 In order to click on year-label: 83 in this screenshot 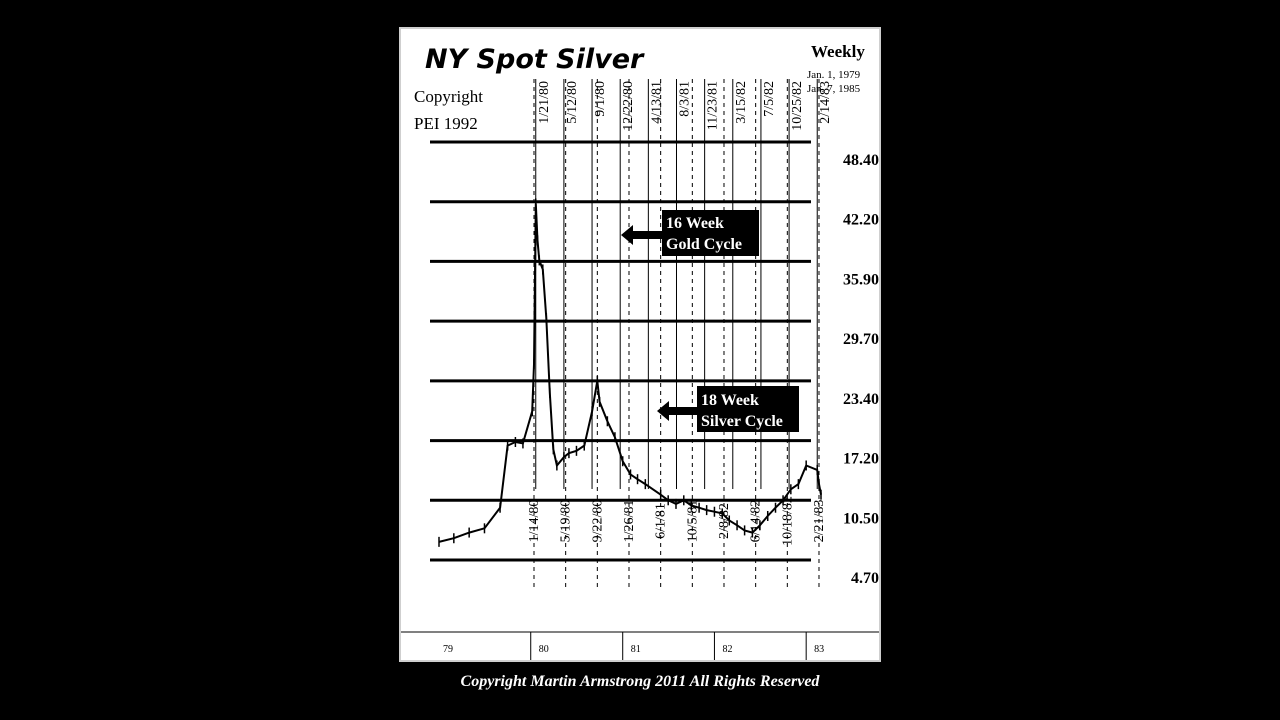, I will do `click(819, 649)`.